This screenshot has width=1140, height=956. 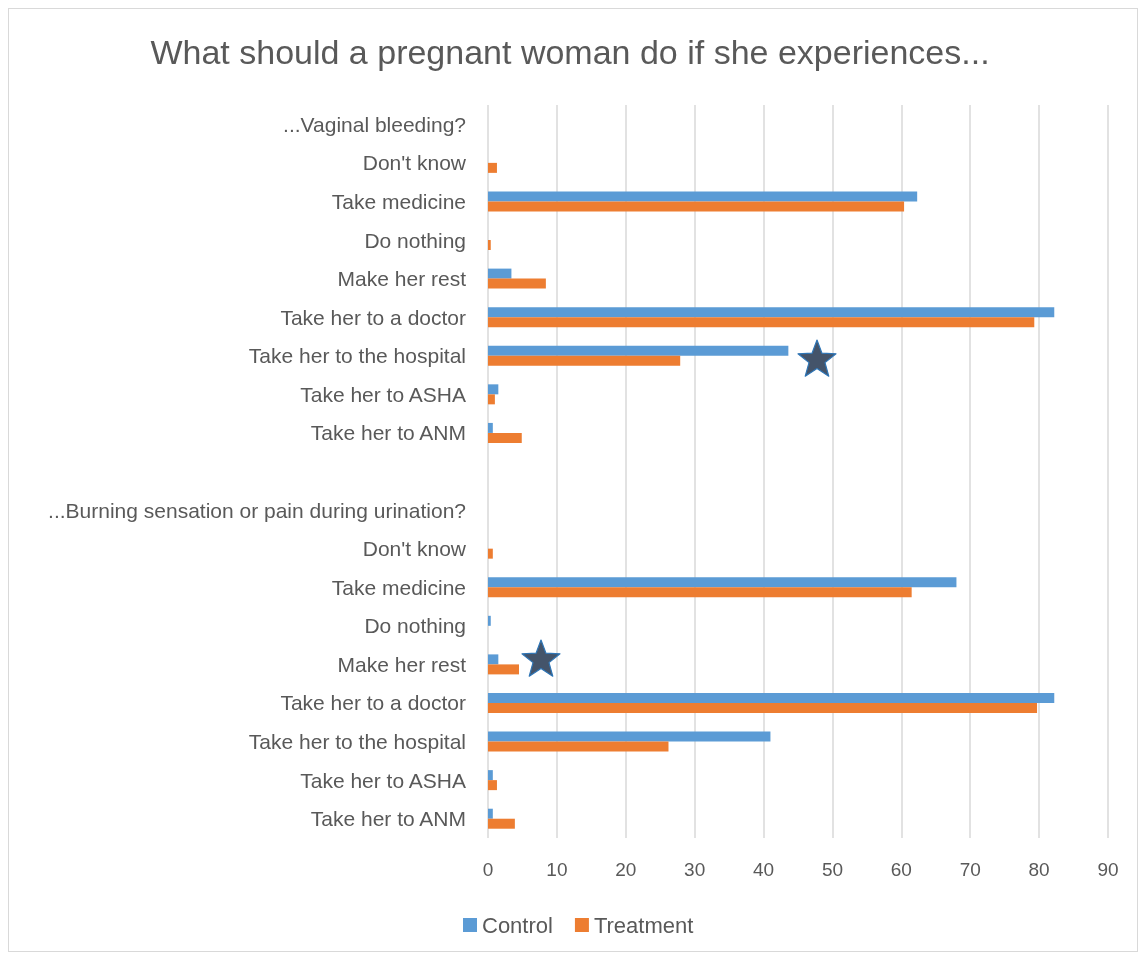 I want to click on x-tick-label: 10, so click(x=557, y=869).